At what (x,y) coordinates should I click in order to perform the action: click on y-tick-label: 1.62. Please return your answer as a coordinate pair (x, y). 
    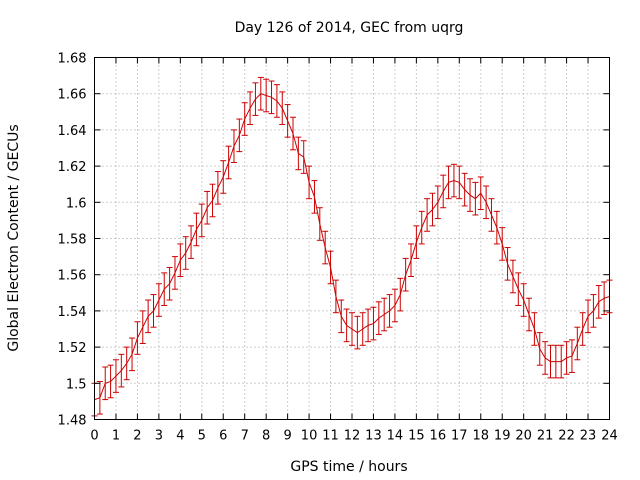
    Looking at the image, I should click on (72, 167).